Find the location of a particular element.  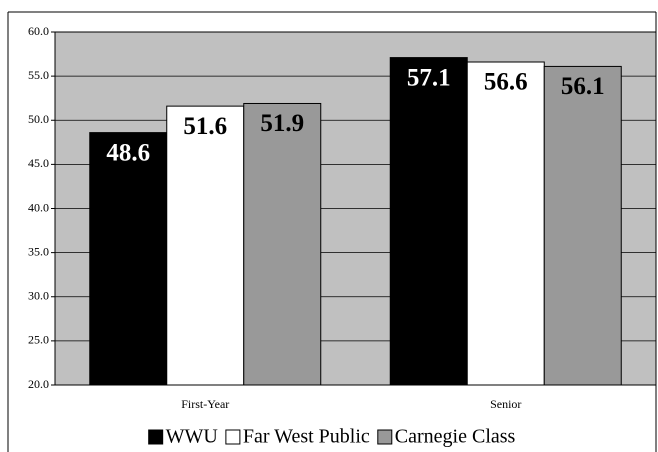

data-label: 48.6 is located at coordinates (128, 152).